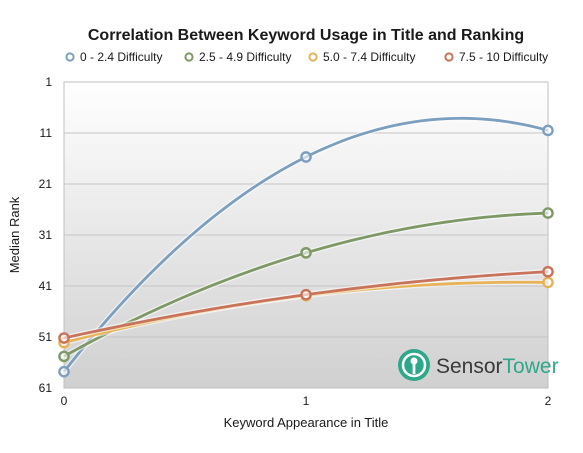 The width and height of the screenshot is (583, 453). I want to click on legend-label: 7.5 - 10 Difficulty, so click(503, 57).